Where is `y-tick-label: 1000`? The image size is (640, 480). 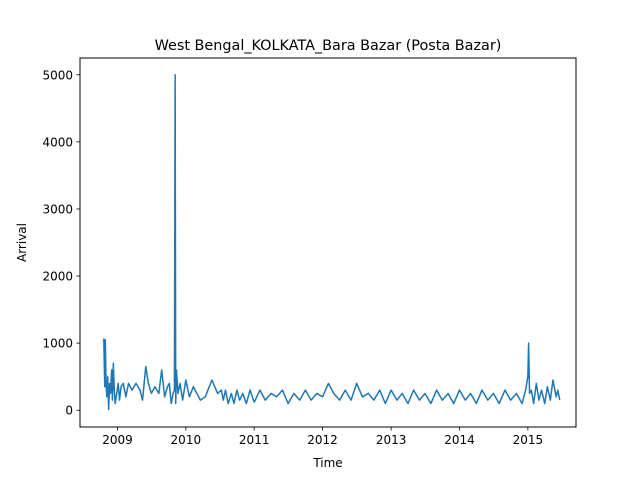
y-tick-label: 1000 is located at coordinates (57, 344).